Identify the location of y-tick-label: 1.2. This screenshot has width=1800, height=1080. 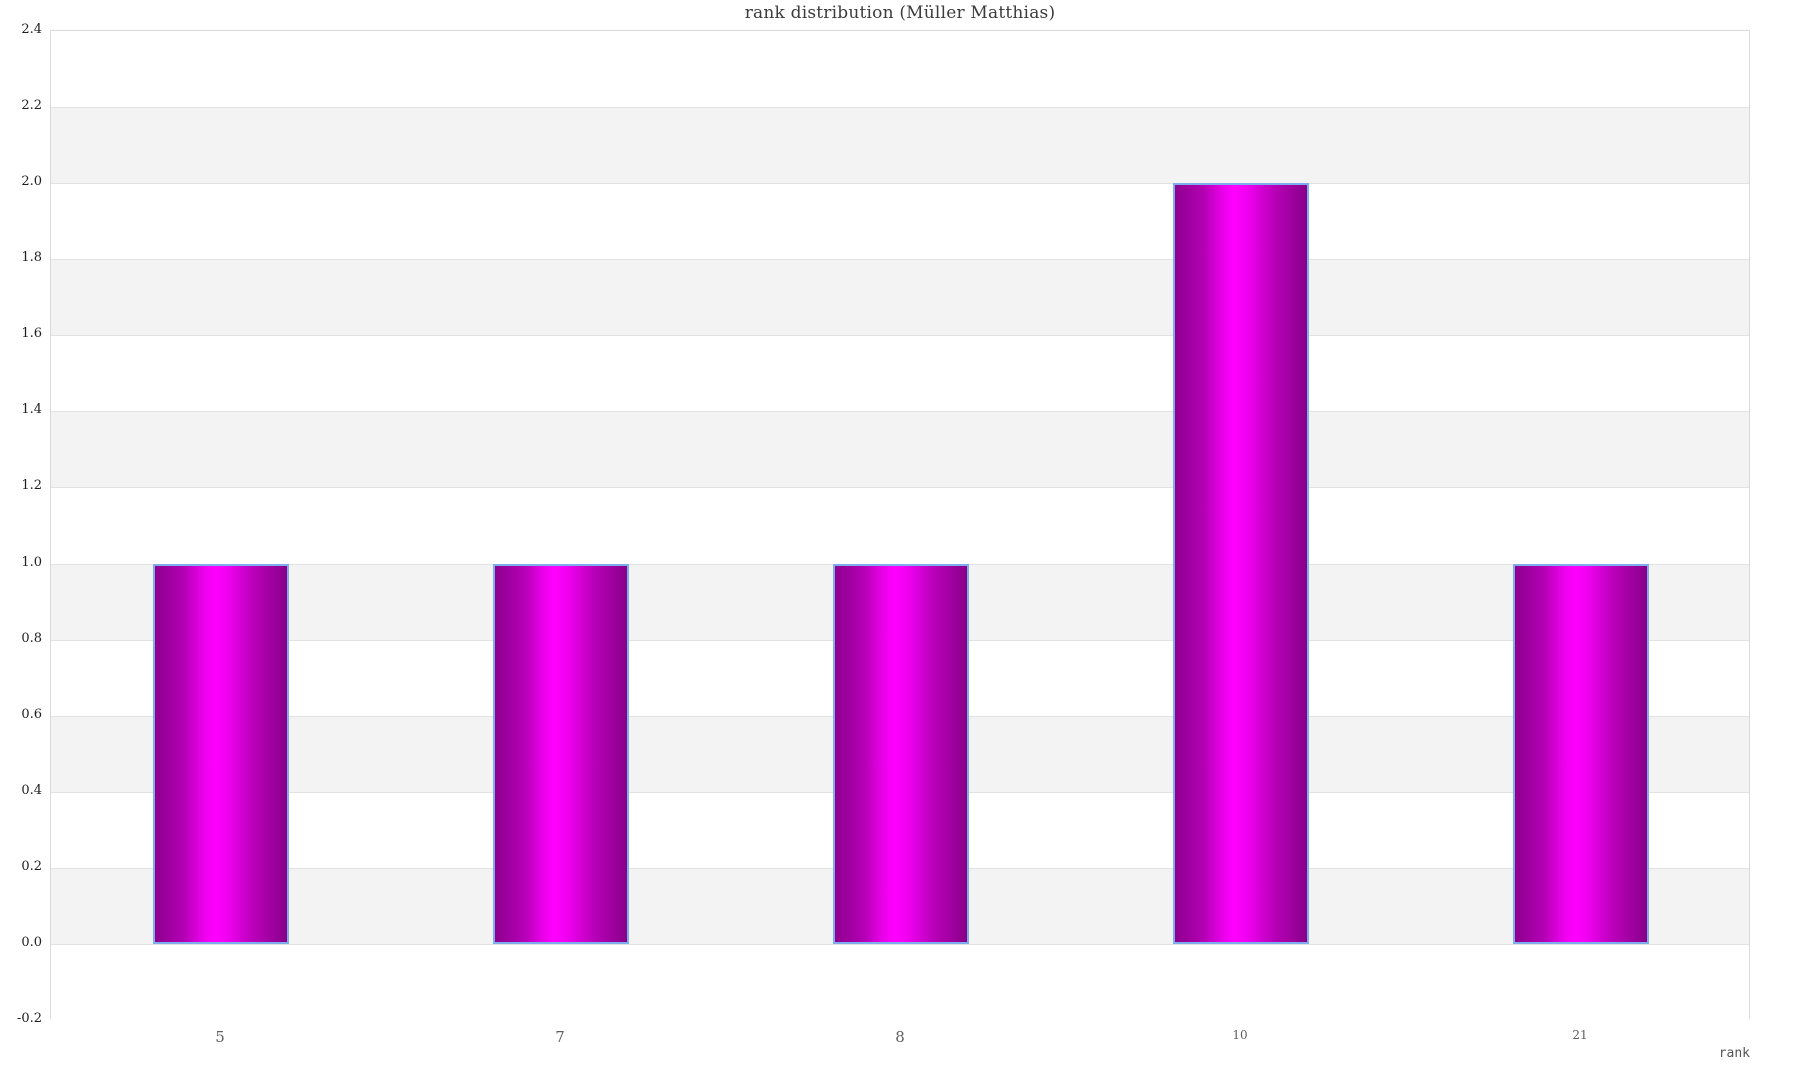
(31, 486).